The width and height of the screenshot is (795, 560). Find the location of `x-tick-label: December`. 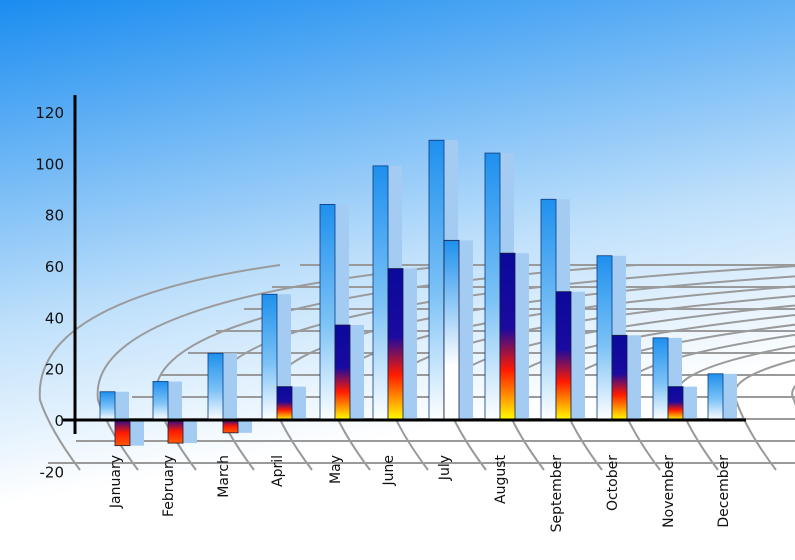

x-tick-label: December is located at coordinates (724, 491).